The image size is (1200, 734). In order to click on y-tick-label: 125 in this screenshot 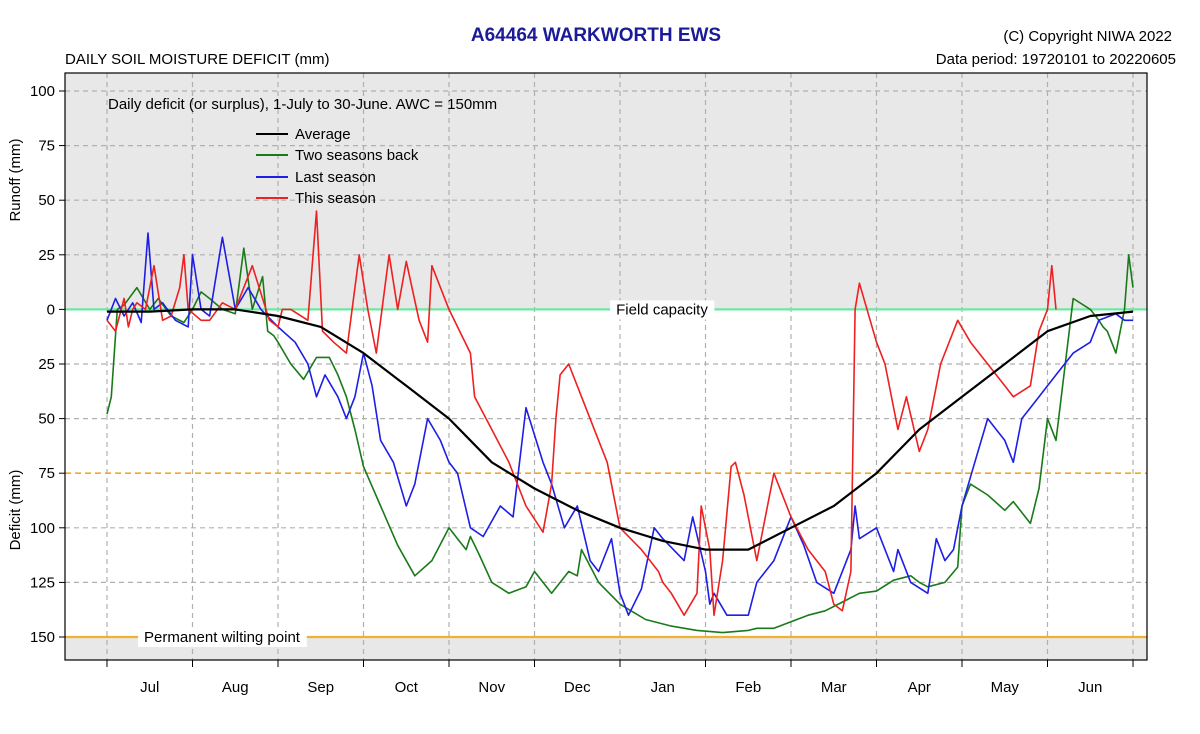, I will do `click(42, 582)`.